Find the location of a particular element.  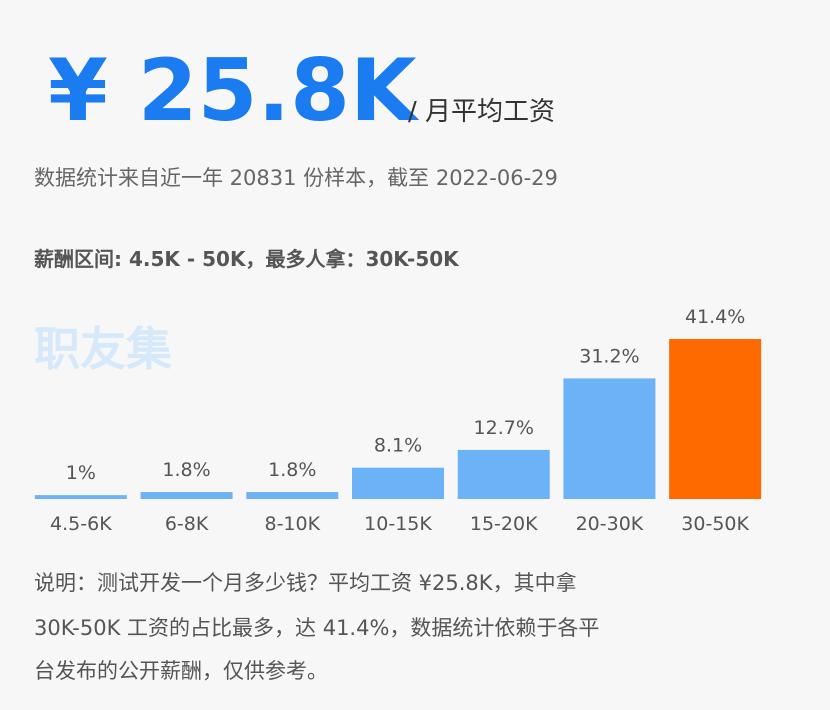

x-tick-label: 10-15K is located at coordinates (398, 524).